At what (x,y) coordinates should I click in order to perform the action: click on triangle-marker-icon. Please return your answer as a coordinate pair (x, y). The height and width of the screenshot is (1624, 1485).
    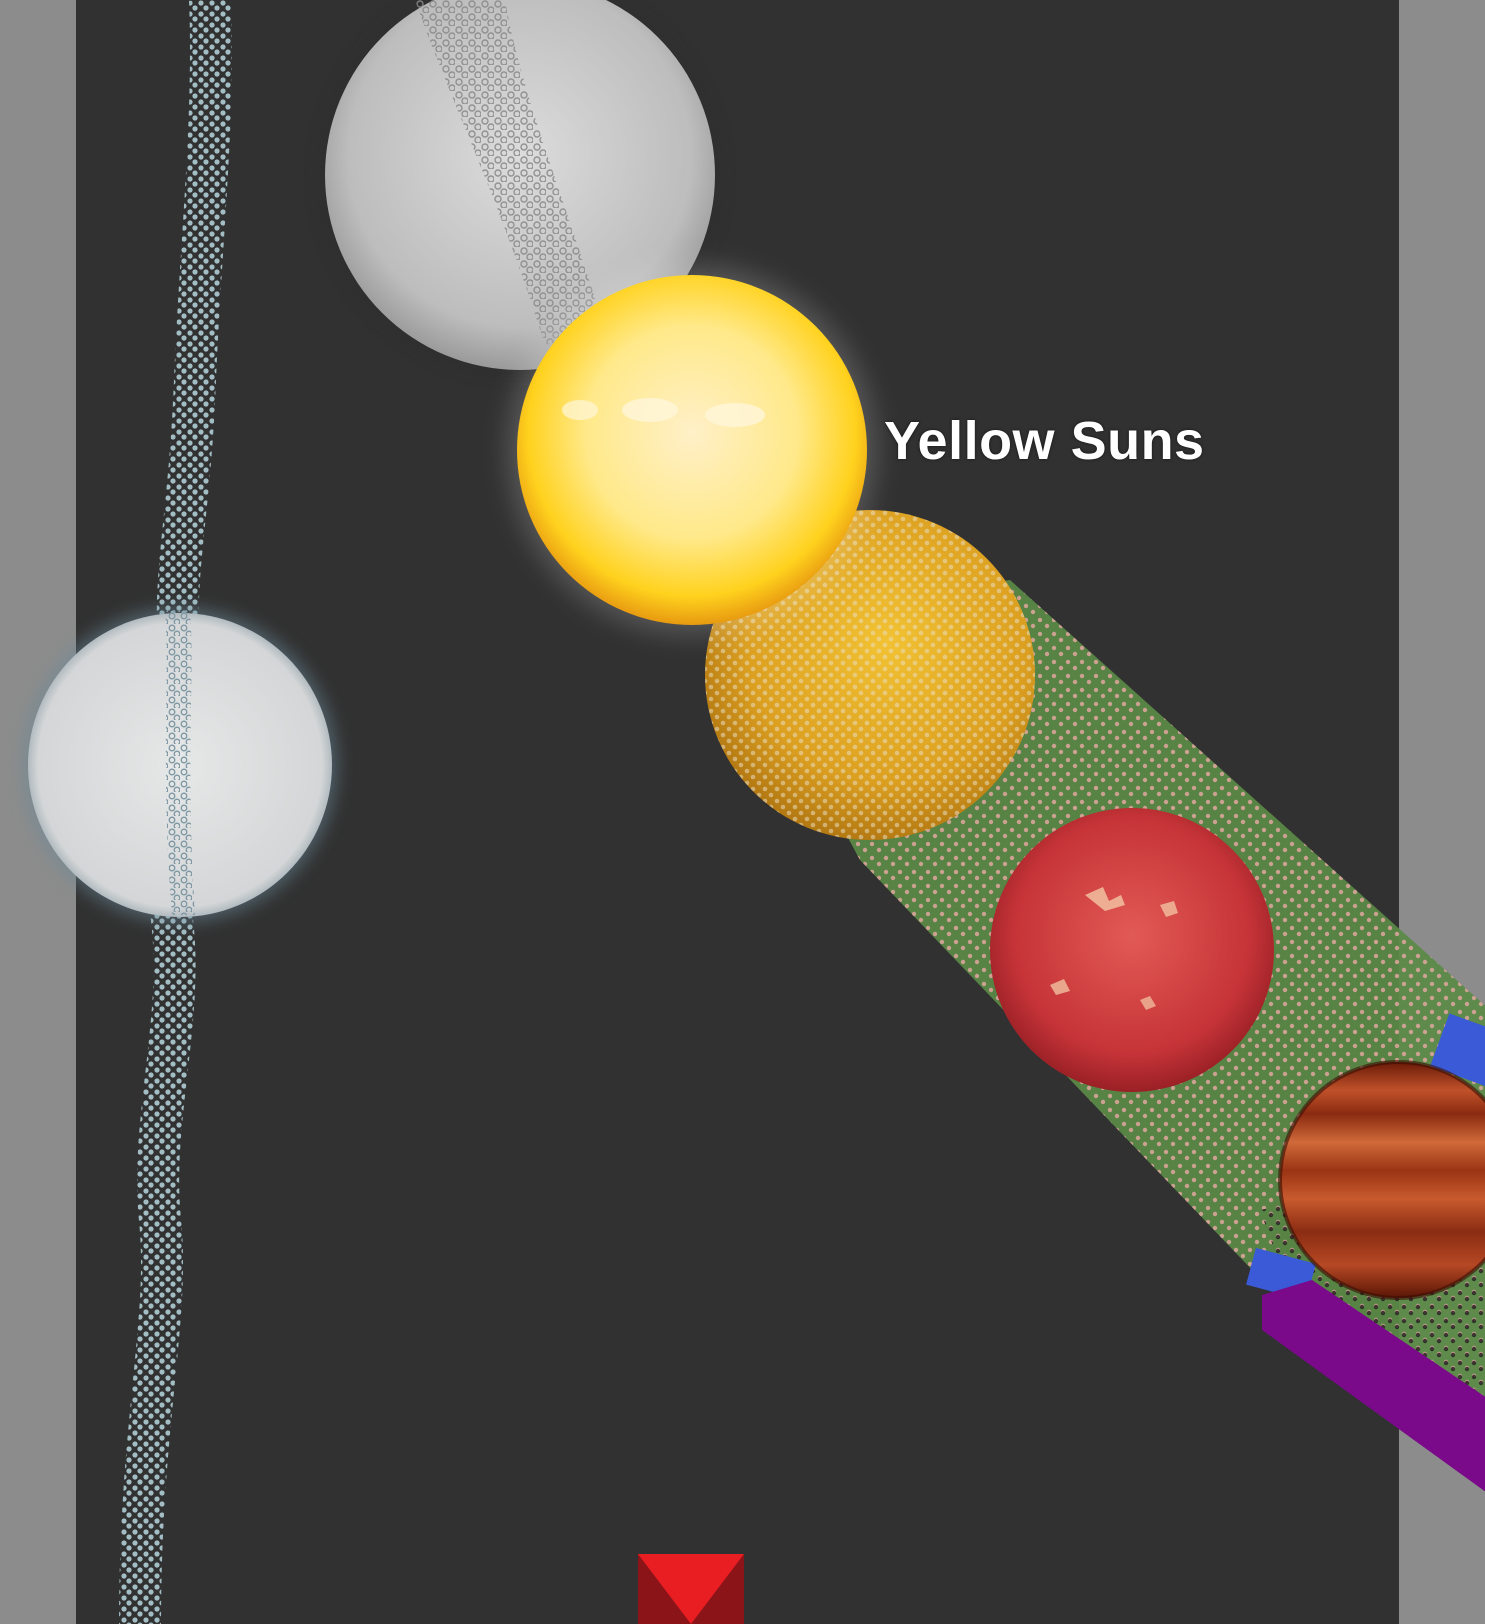
    Looking at the image, I should click on (691, 1589).